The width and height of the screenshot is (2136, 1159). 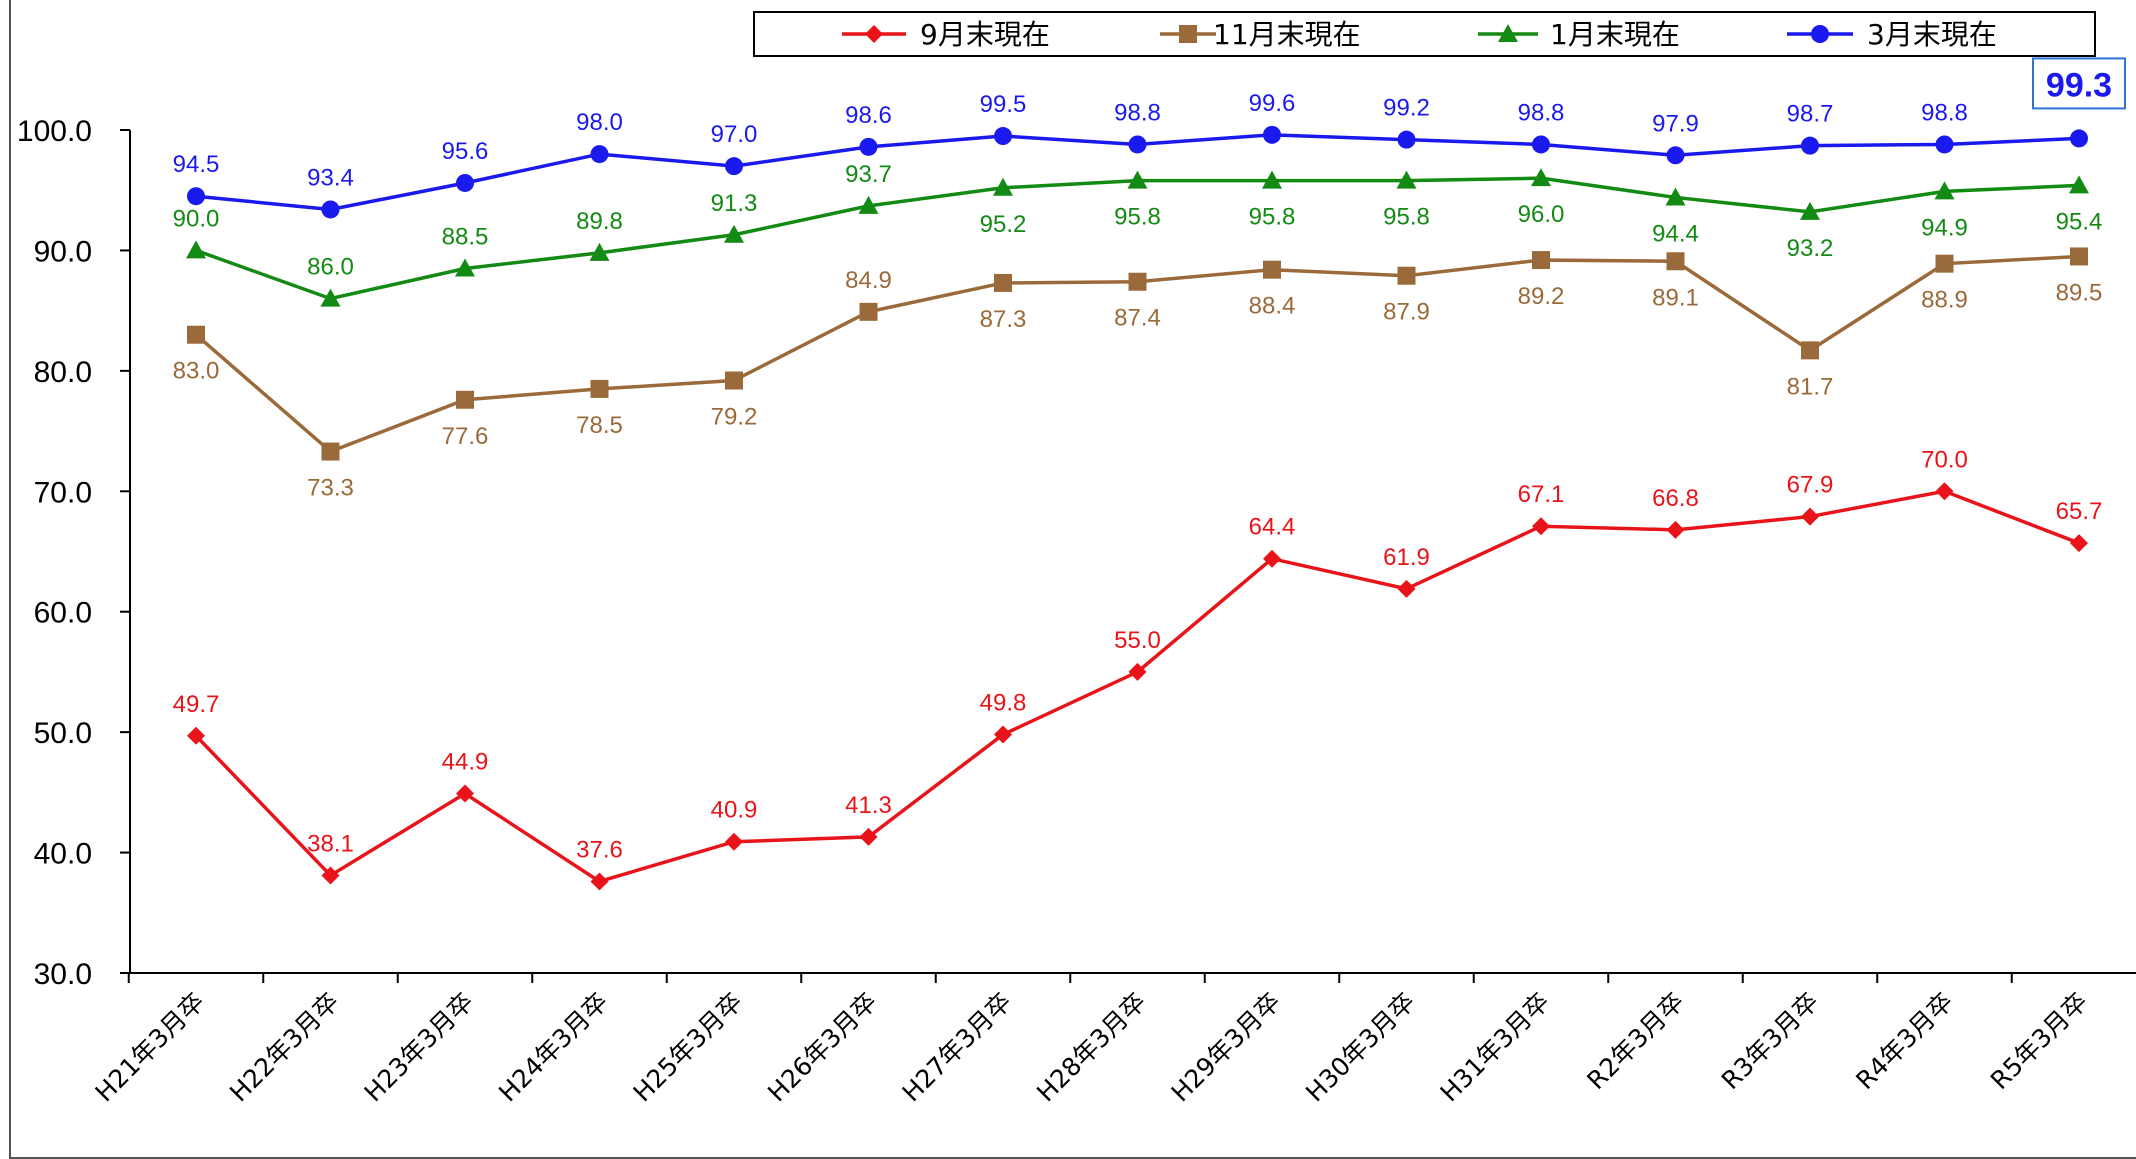 What do you see at coordinates (196, 371) in the screenshot?
I see `data-label: 83.0` at bounding box center [196, 371].